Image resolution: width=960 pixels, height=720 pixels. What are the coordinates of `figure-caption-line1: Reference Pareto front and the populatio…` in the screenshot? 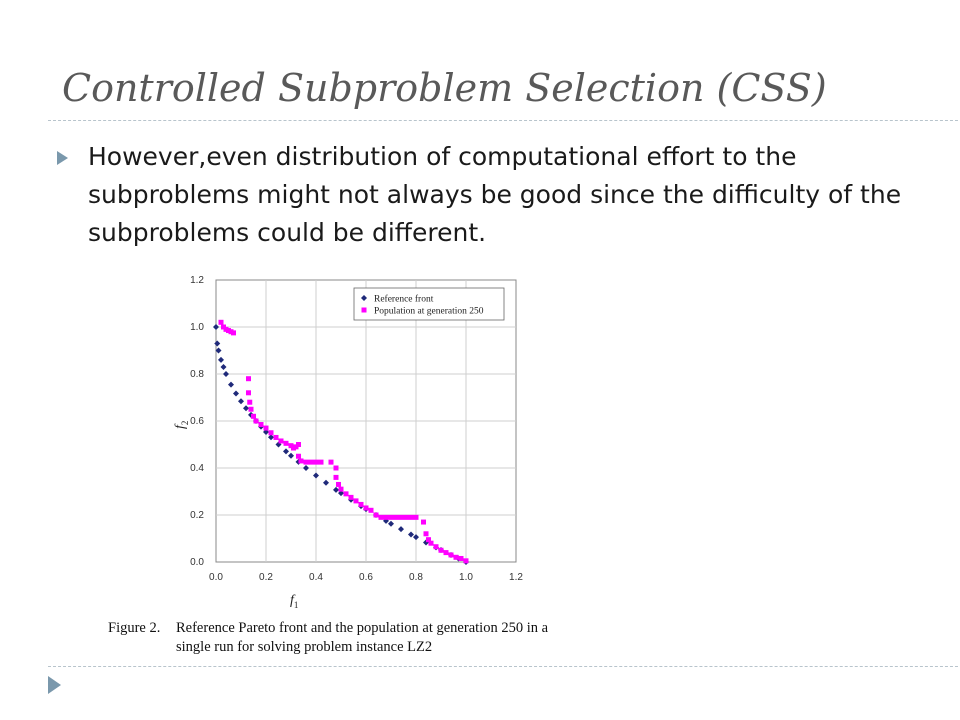 It's located at (362, 628).